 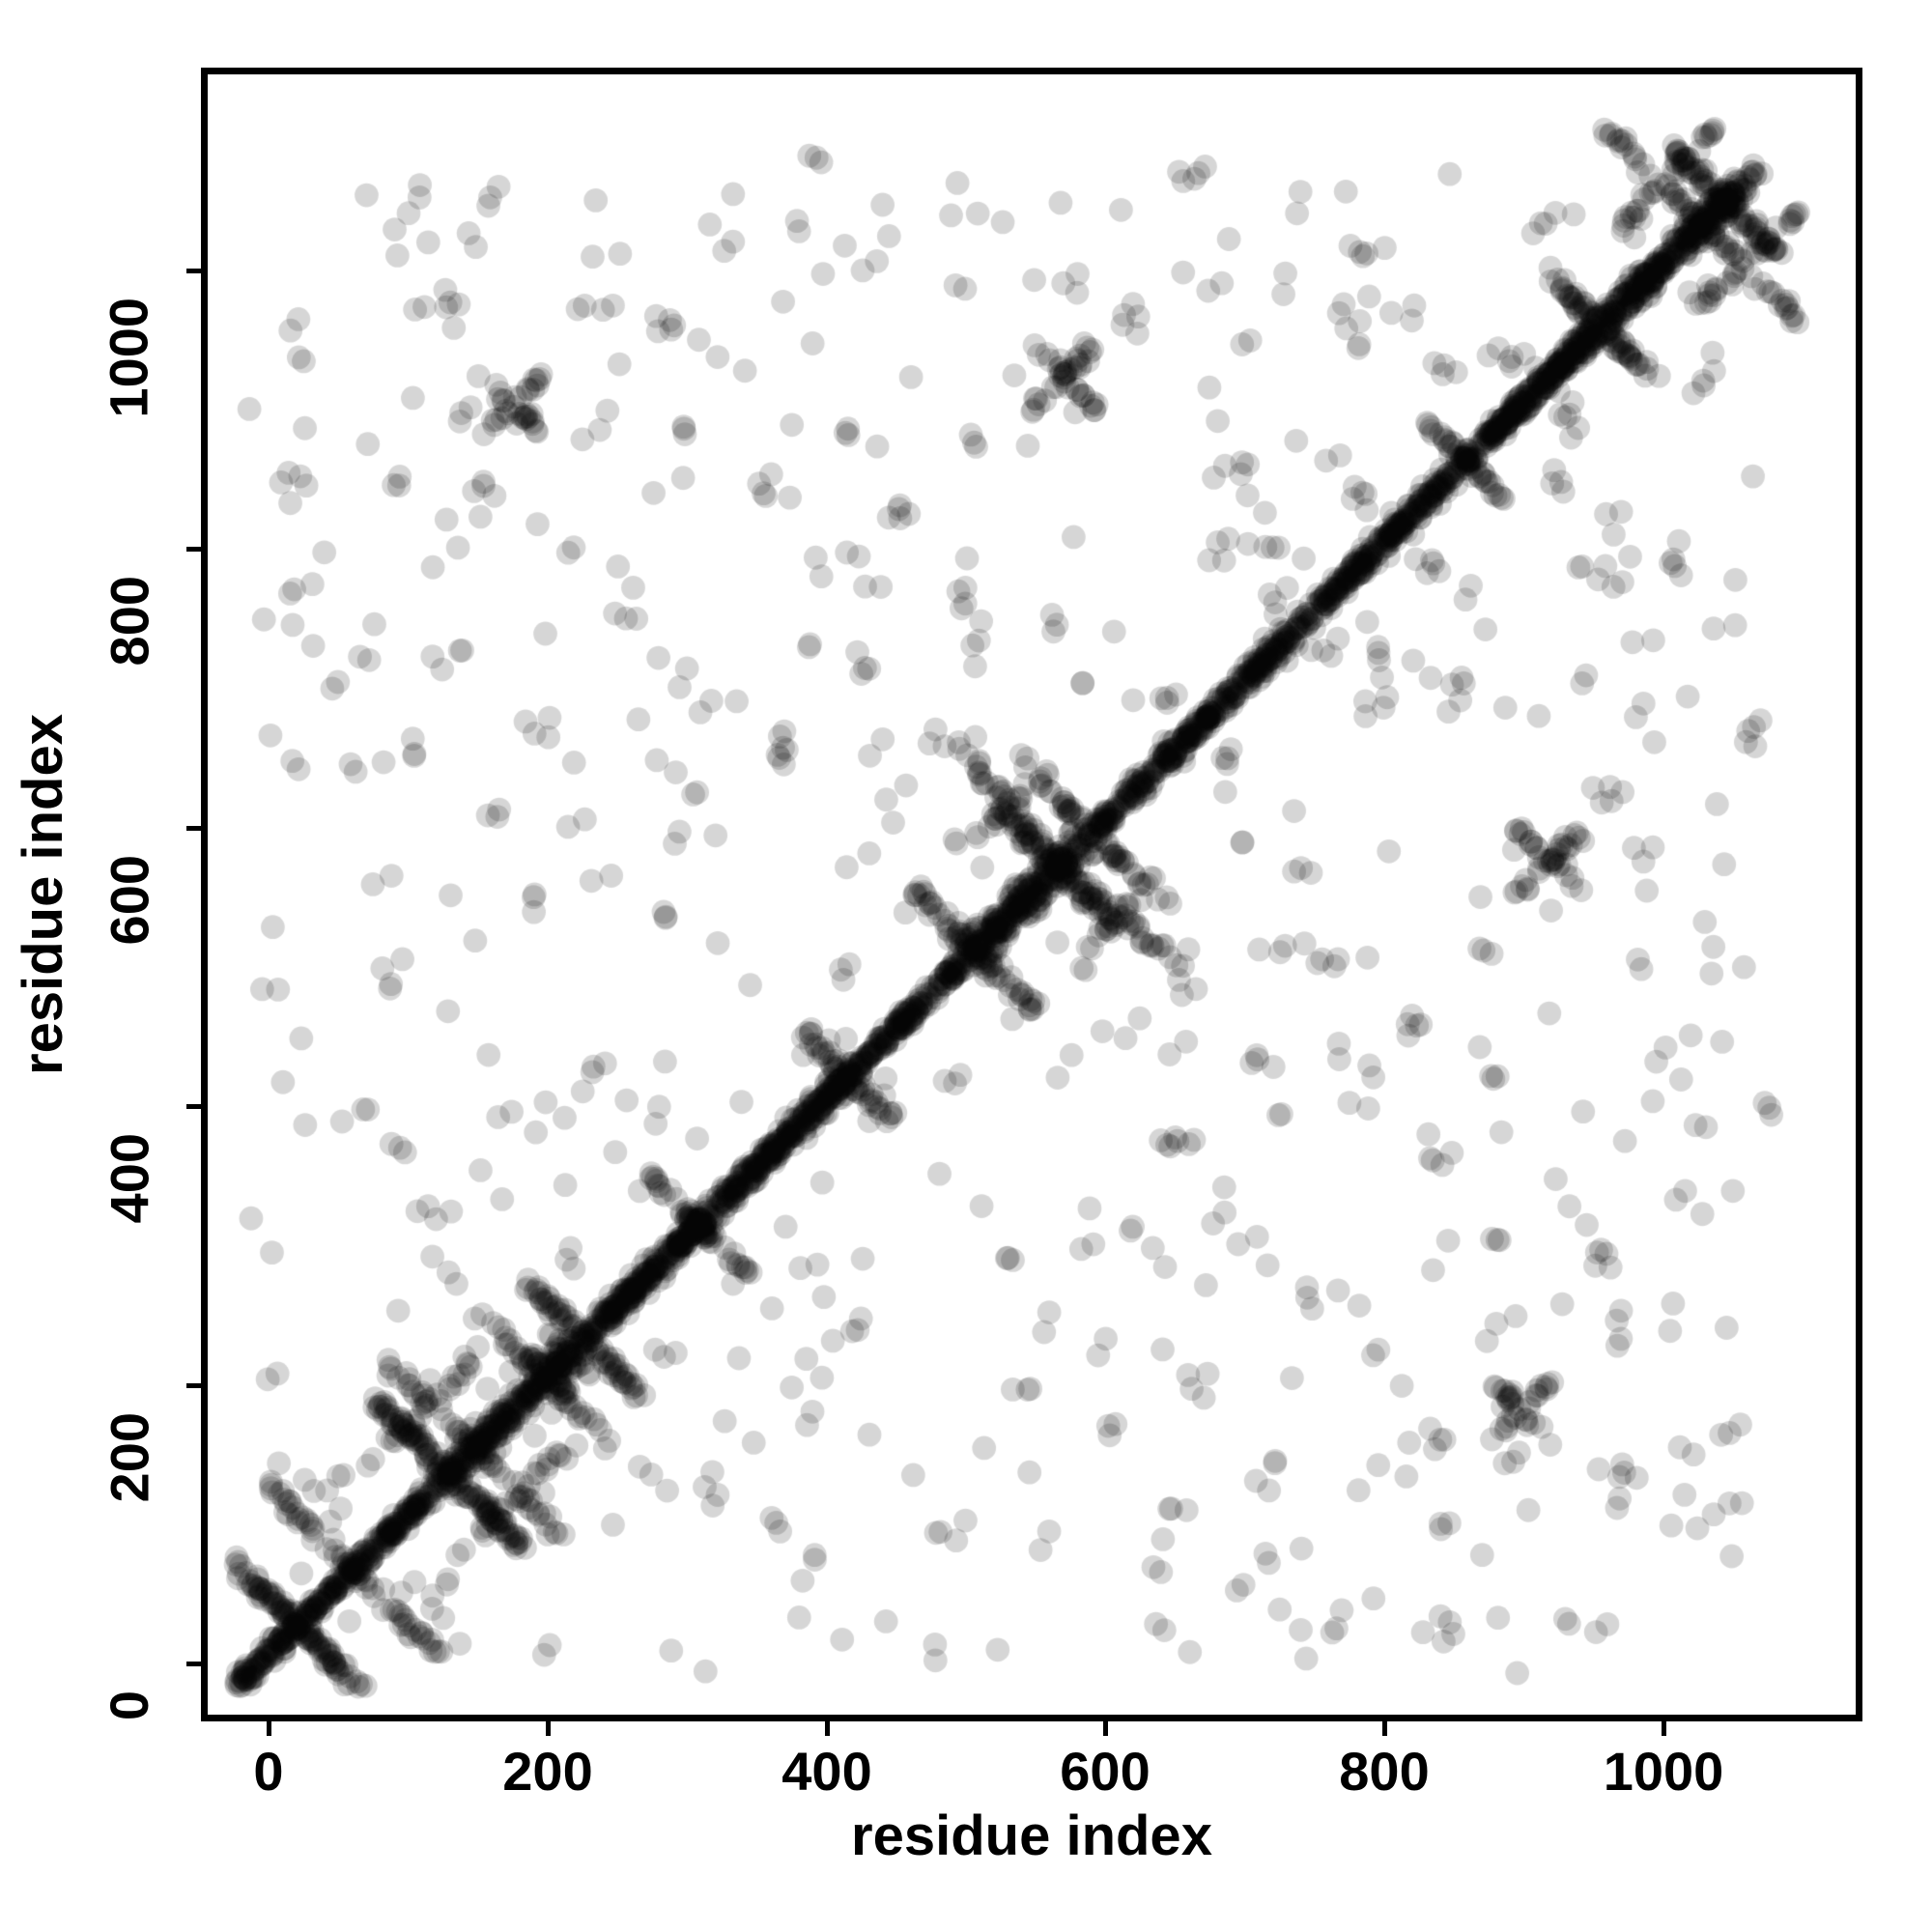 What do you see at coordinates (1031, 1835) in the screenshot?
I see `x-axis-label: residue index` at bounding box center [1031, 1835].